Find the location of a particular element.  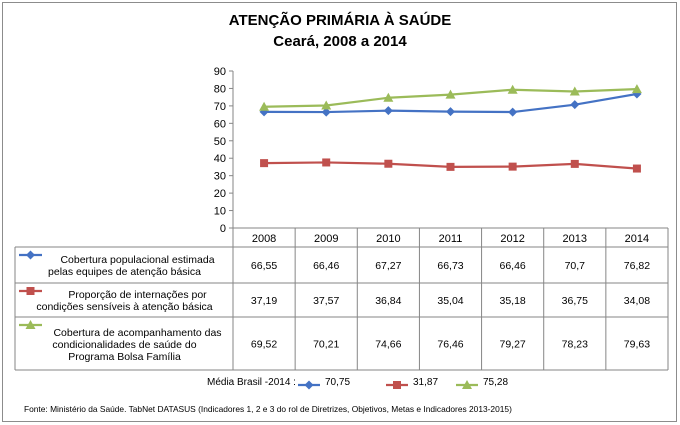

legend-entry-line: Programa Bolsa Família is located at coordinates (124, 356).